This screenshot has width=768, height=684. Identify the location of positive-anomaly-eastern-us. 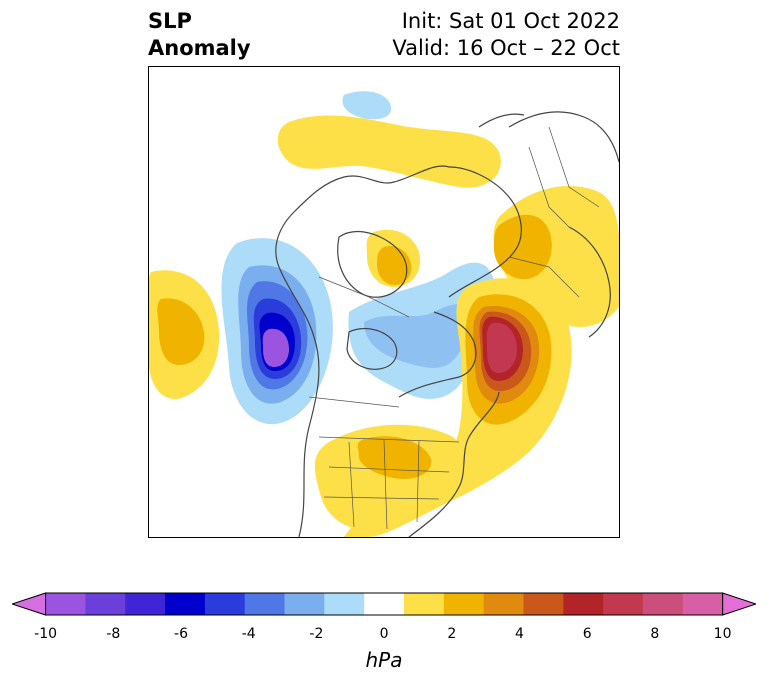
(389, 477).